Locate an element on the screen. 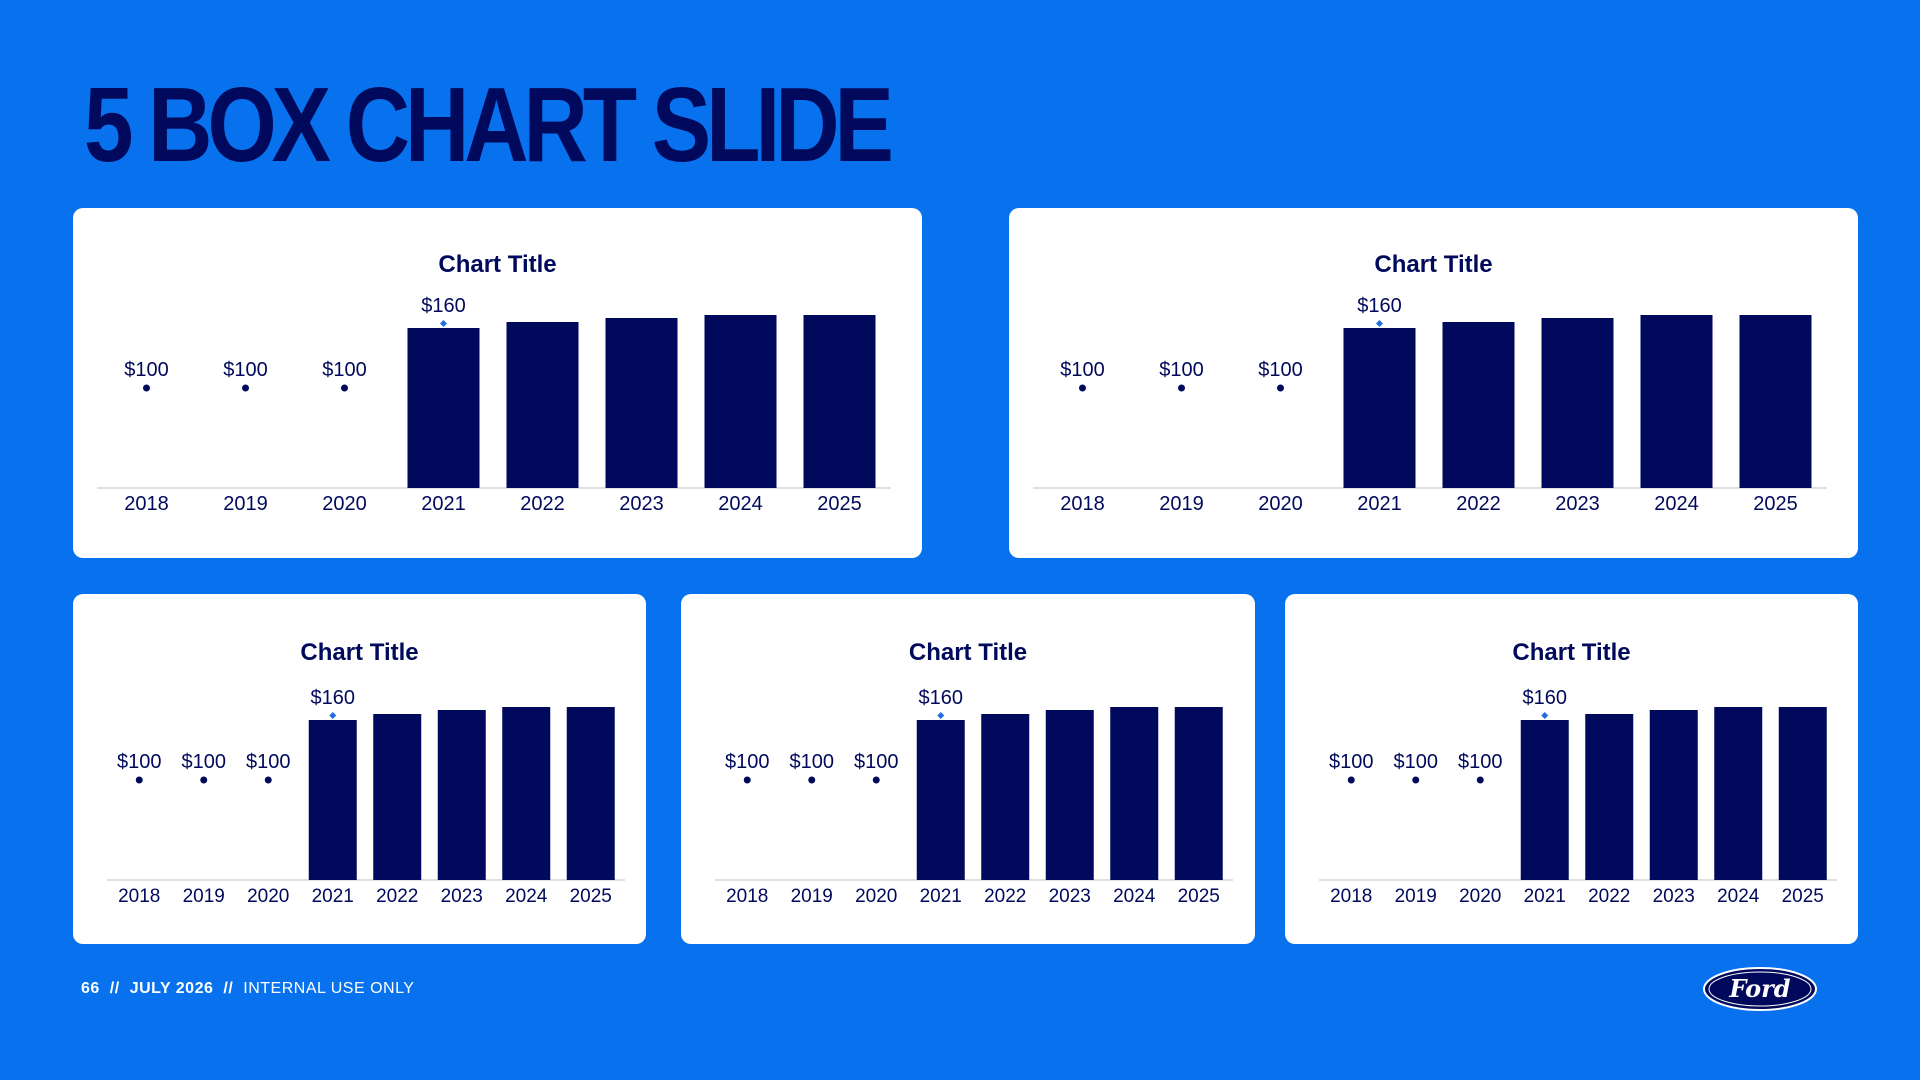  footer-page-number: 66 is located at coordinates (90, 988).